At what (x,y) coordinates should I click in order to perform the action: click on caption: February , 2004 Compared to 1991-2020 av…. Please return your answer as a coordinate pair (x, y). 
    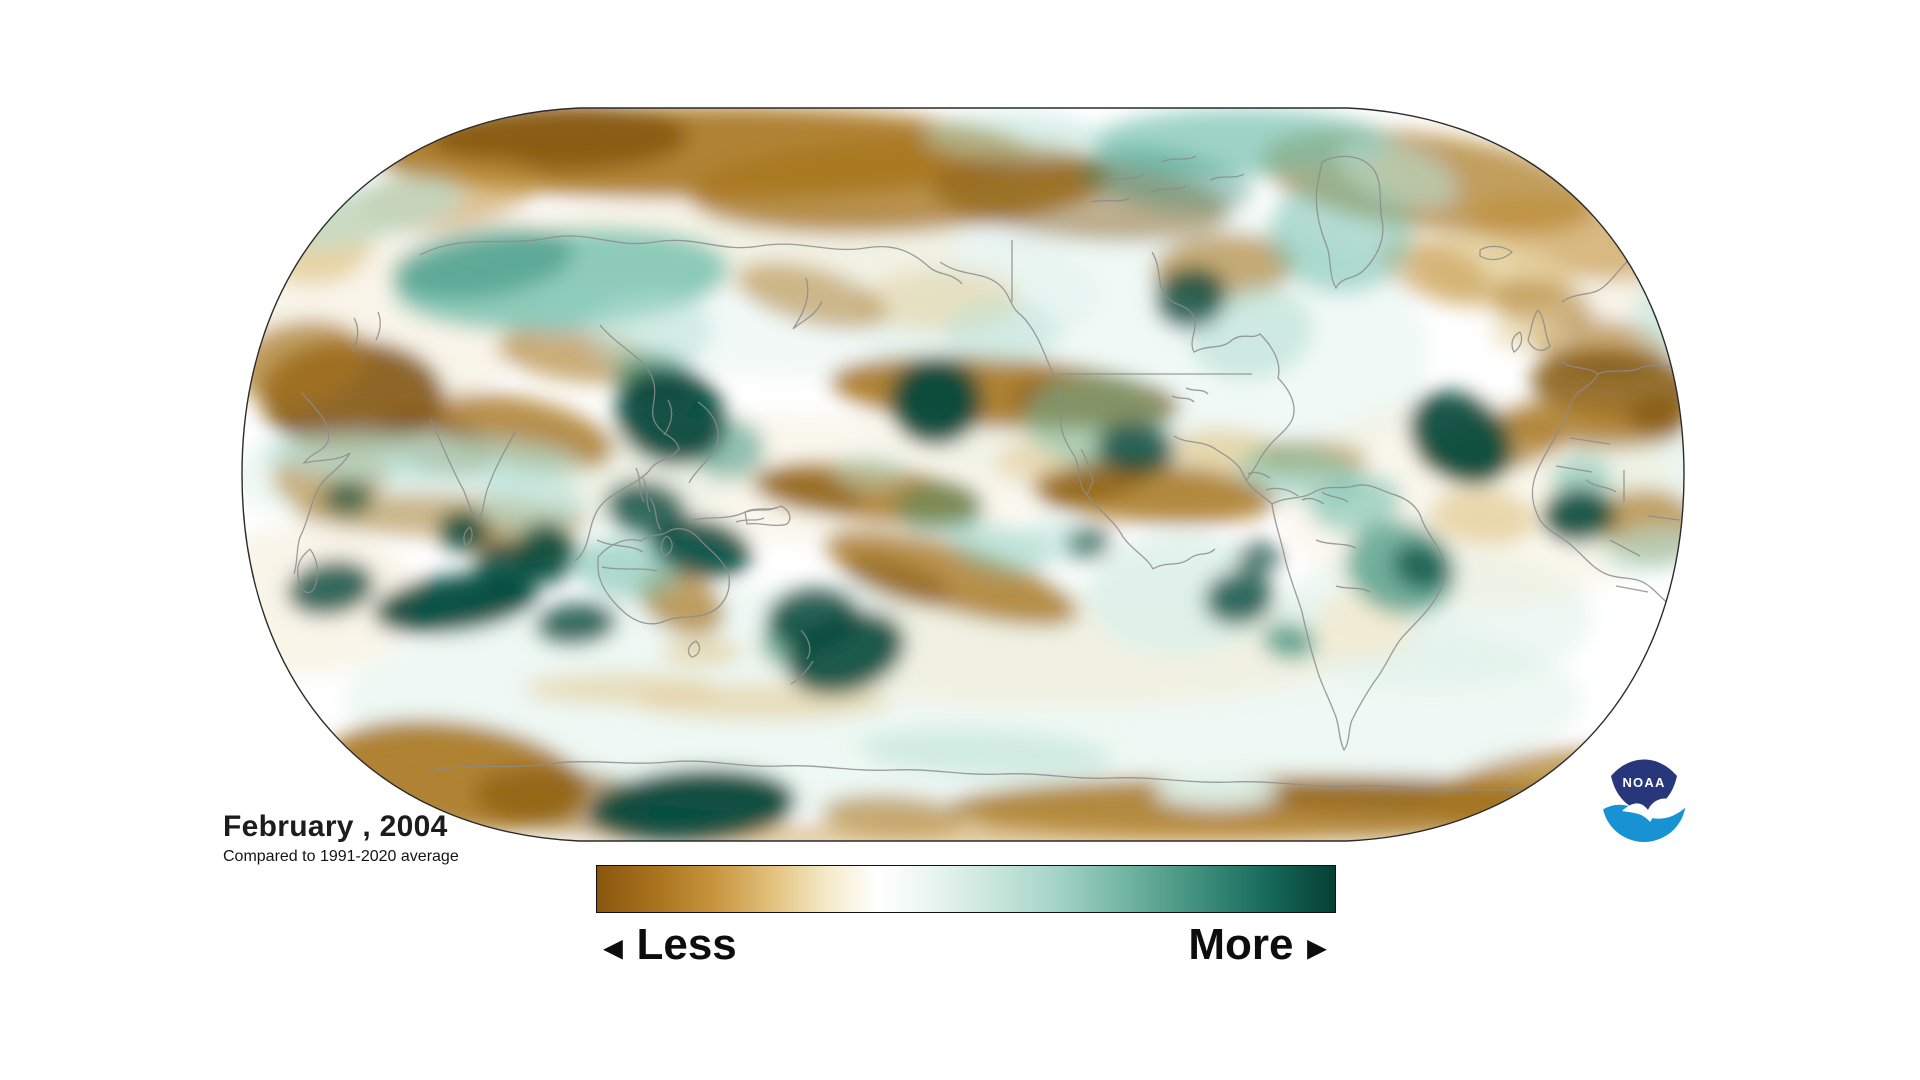
    Looking at the image, I should click on (341, 838).